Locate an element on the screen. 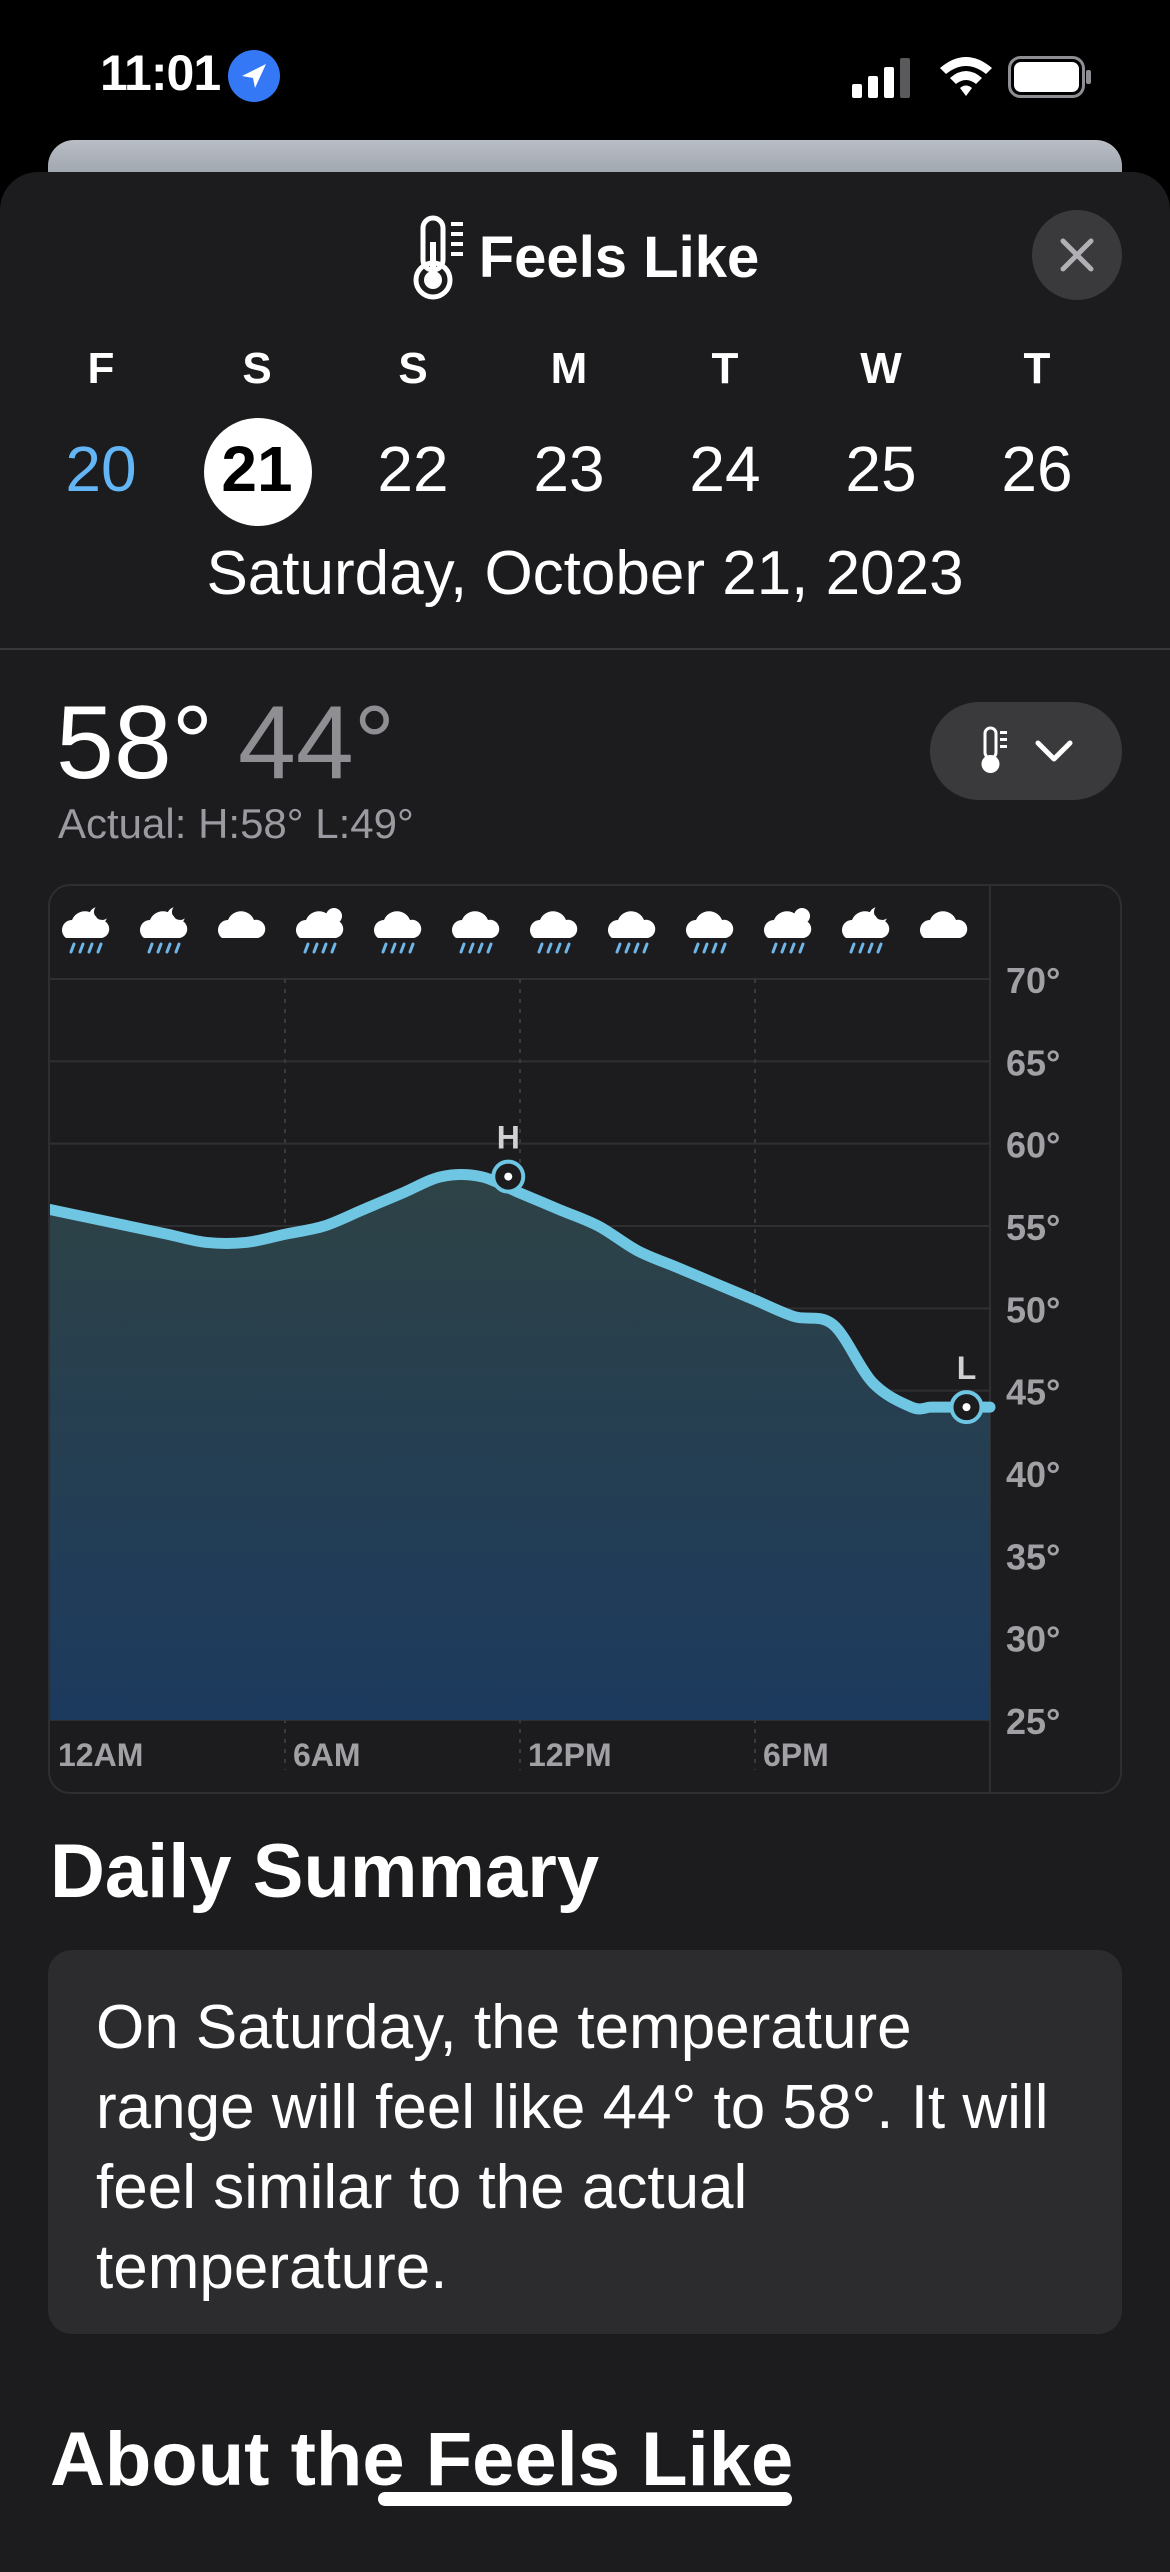  y-tick-label: 70° is located at coordinates (1033, 980).